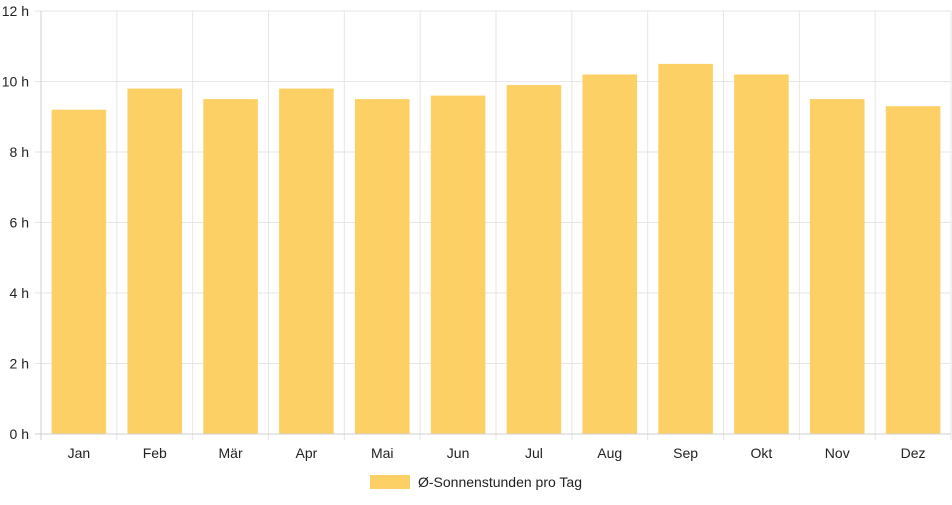 Image resolution: width=952 pixels, height=505 pixels. Describe the element at coordinates (306, 261) in the screenshot. I see `bar-apr` at that location.